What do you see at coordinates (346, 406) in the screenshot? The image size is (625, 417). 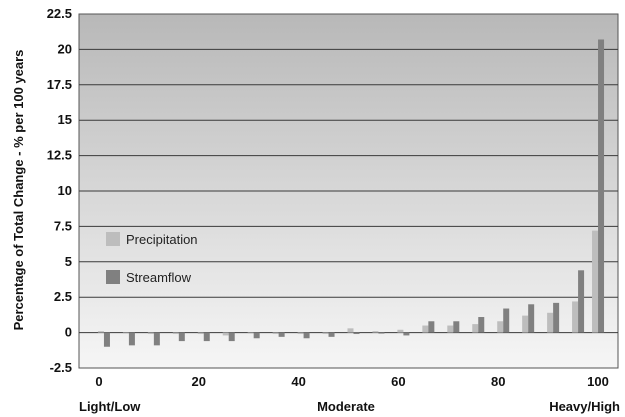 I see `x-category-label: Moderate` at bounding box center [346, 406].